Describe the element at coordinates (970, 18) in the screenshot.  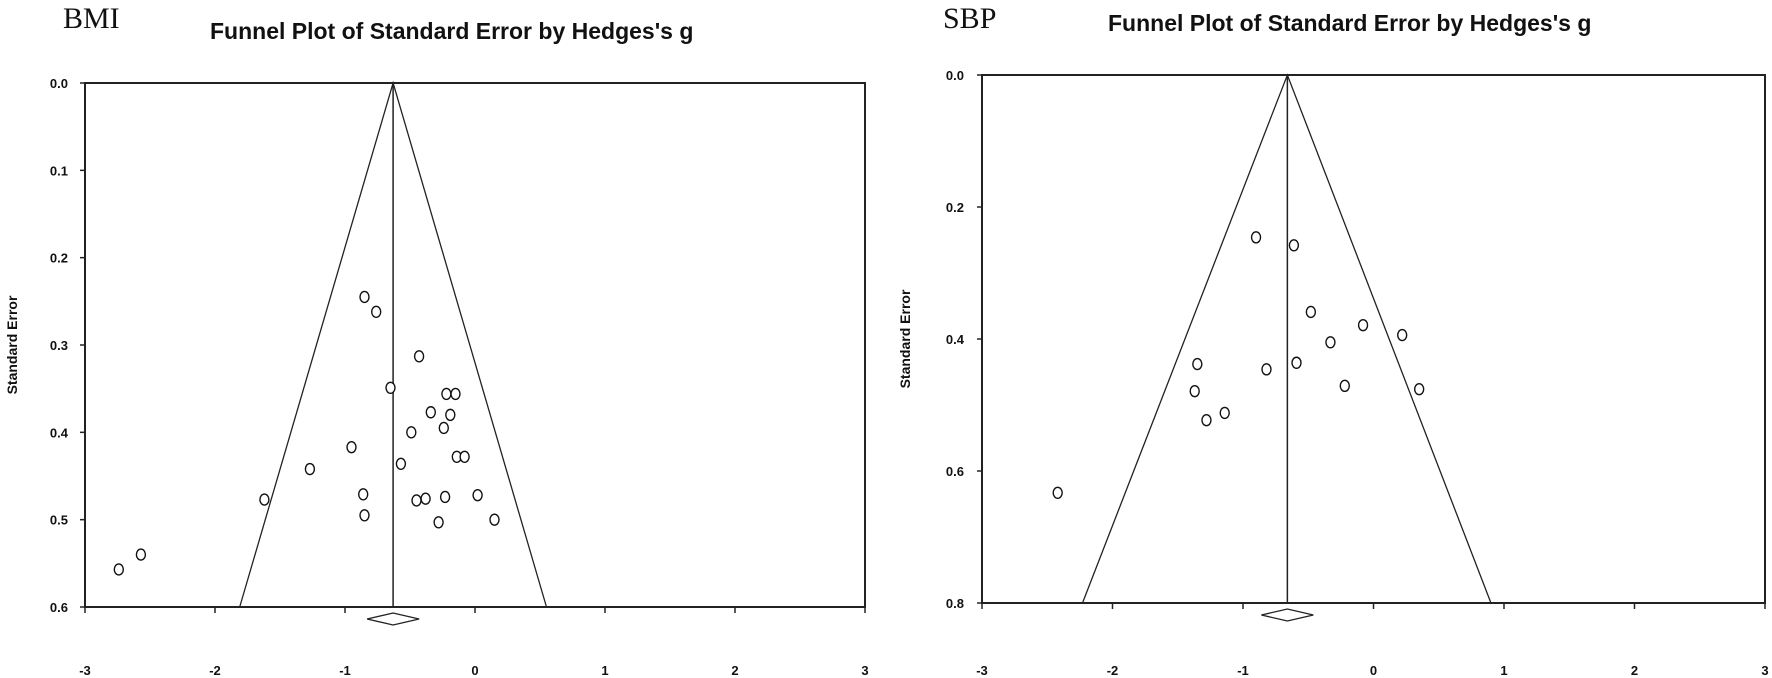
I see `panel-label: SBP` at that location.